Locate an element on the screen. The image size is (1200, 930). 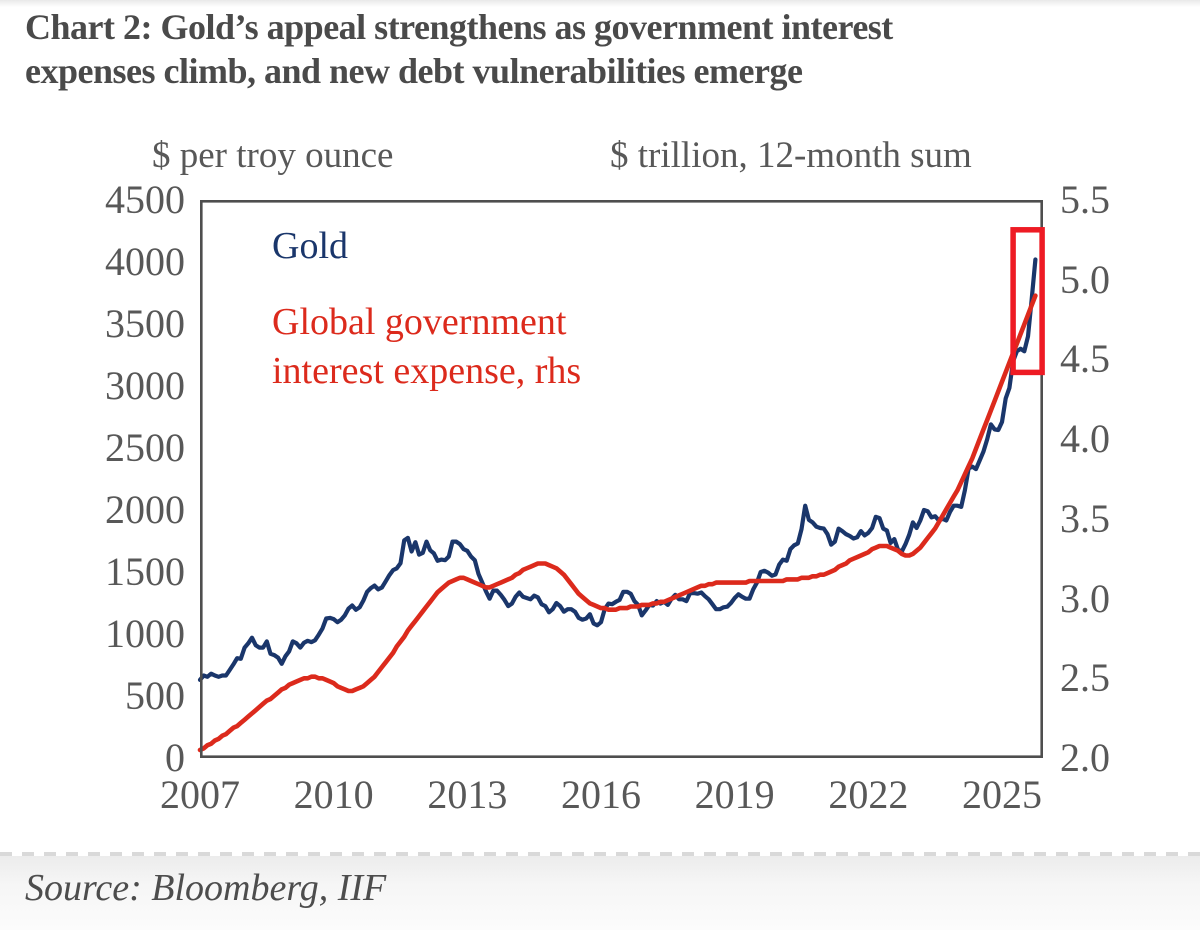
left-axis-tick: 4500 is located at coordinates (145, 199).